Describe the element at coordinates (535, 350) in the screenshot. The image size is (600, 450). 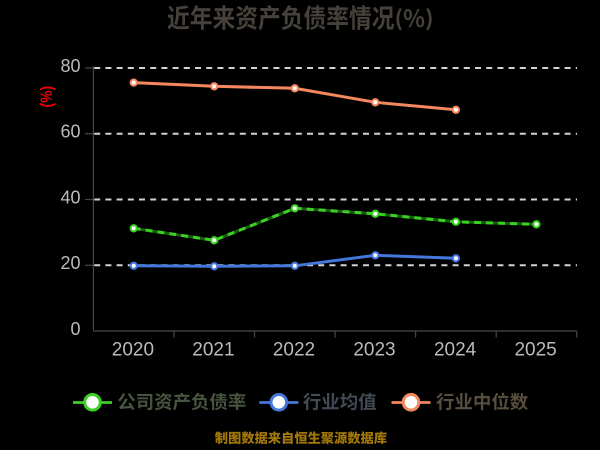
I see `svg-text: 2025` at that location.